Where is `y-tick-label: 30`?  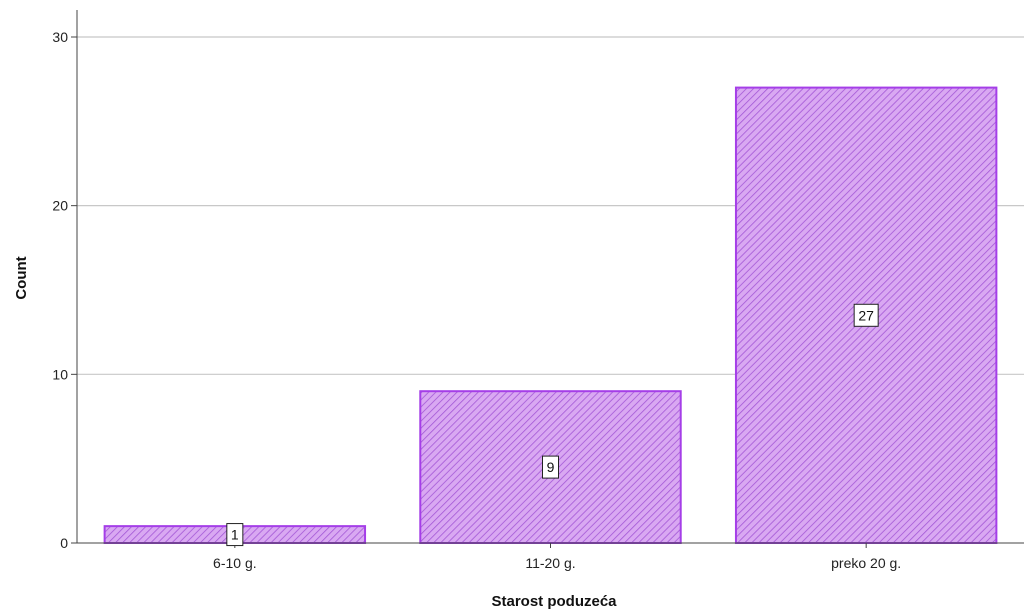 y-tick-label: 30 is located at coordinates (60, 37).